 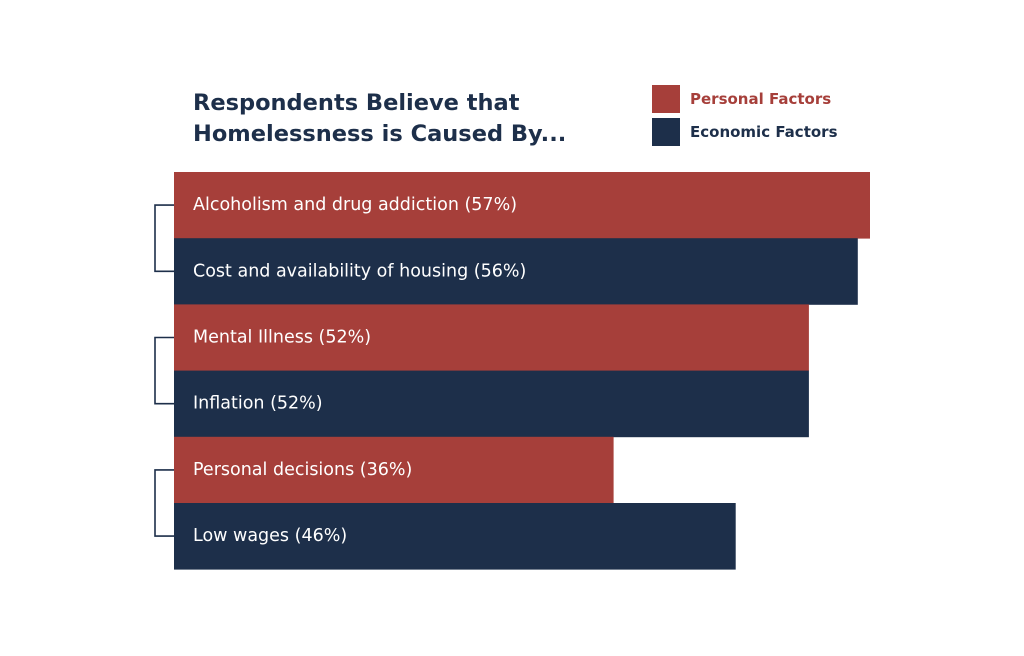 I want to click on bar-label-inflation: Inflation (52%), so click(x=258, y=404).